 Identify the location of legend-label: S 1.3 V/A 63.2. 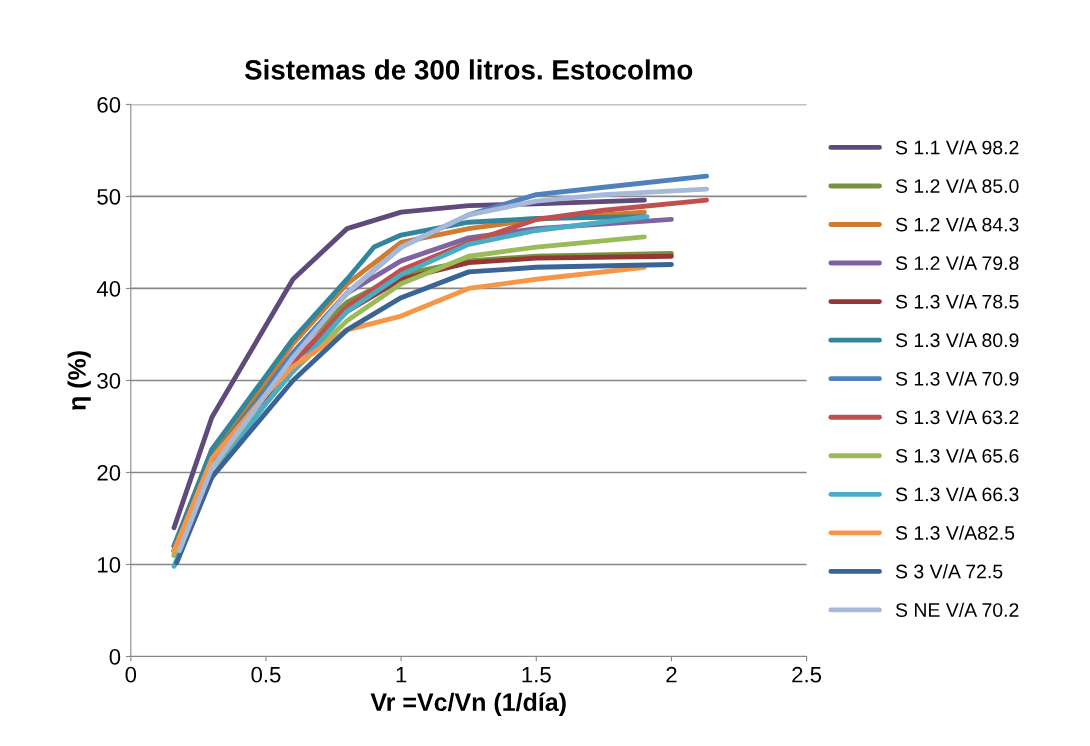
(957, 417).